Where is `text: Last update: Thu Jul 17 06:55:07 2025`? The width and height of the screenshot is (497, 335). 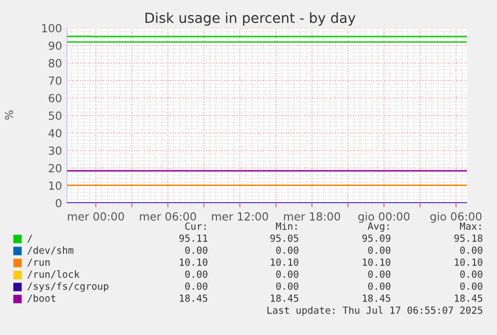
text: Last update: Thu Jul 17 06:55:07 2025 is located at coordinates (374, 311).